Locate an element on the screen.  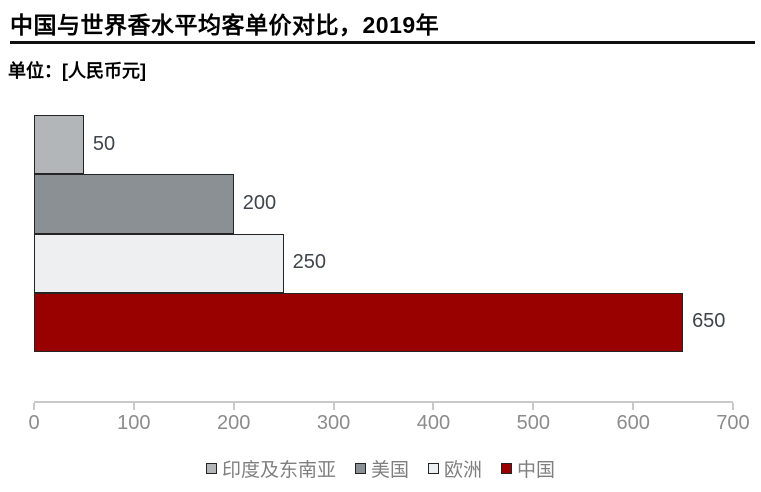
unit-label: 单位：[人民币元] is located at coordinates (77, 71).